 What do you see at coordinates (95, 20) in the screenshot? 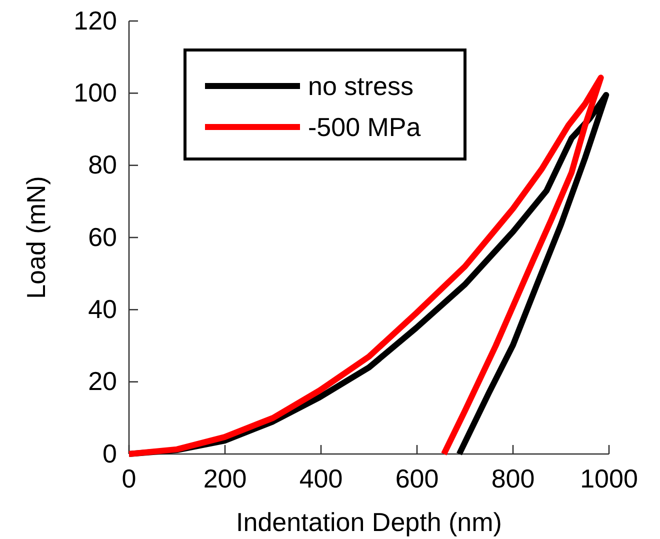
I see `y-tick-label: 120` at bounding box center [95, 20].